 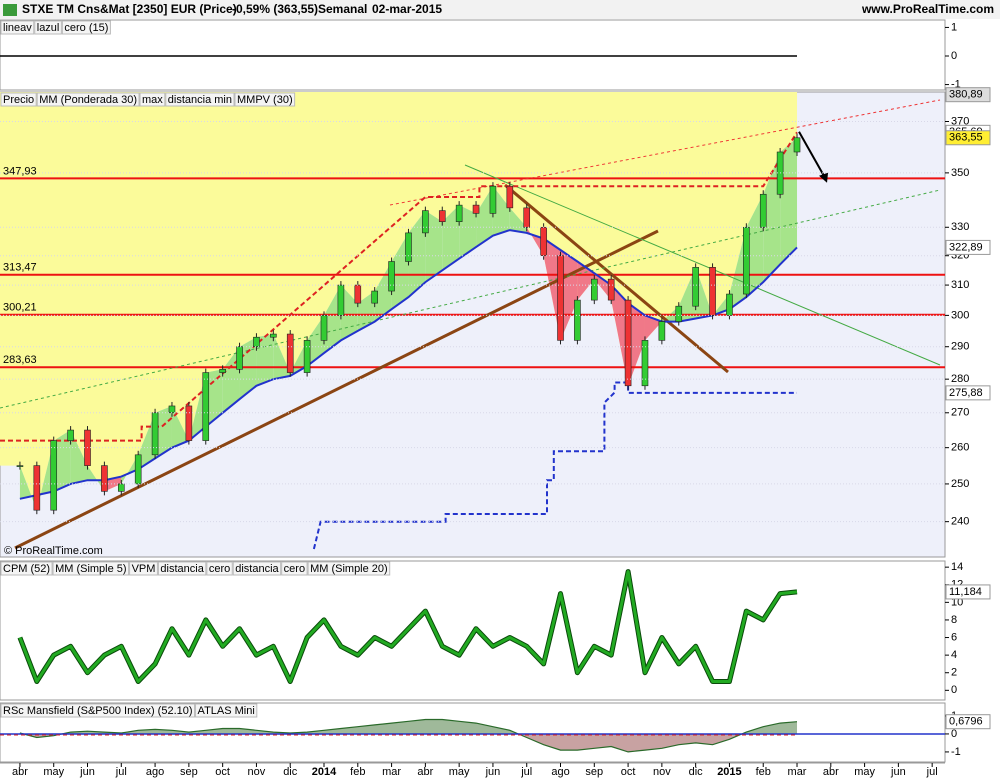 I want to click on period: Semanal, so click(x=342, y=9).